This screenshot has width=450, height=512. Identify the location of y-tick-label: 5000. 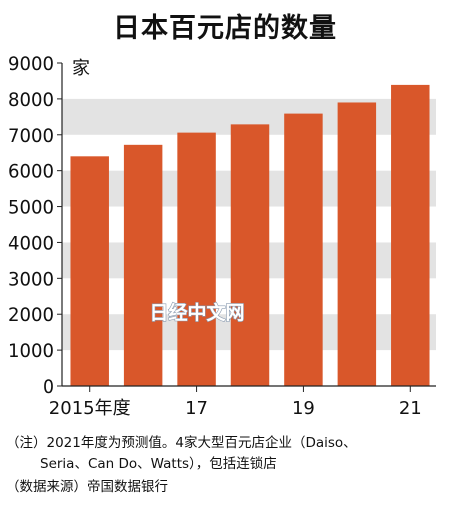
(31, 208).